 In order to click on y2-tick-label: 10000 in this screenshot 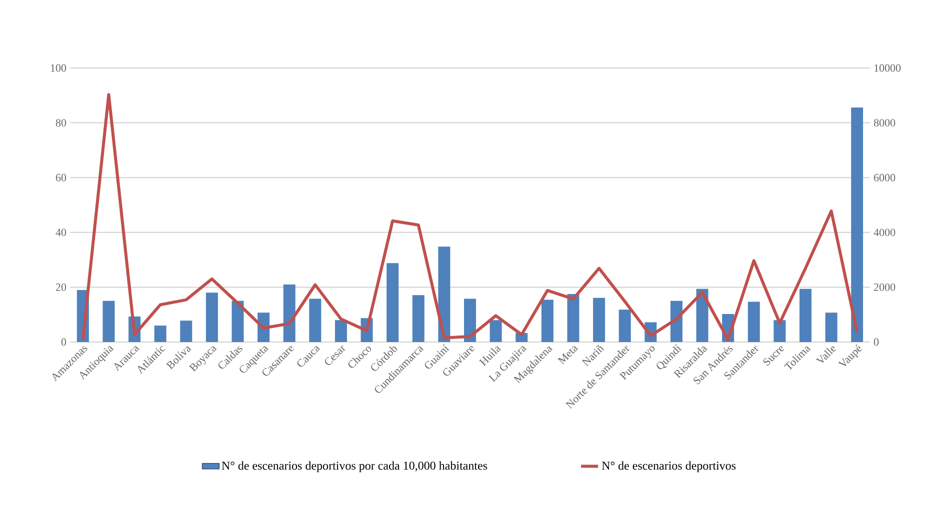, I will do `click(887, 68)`.